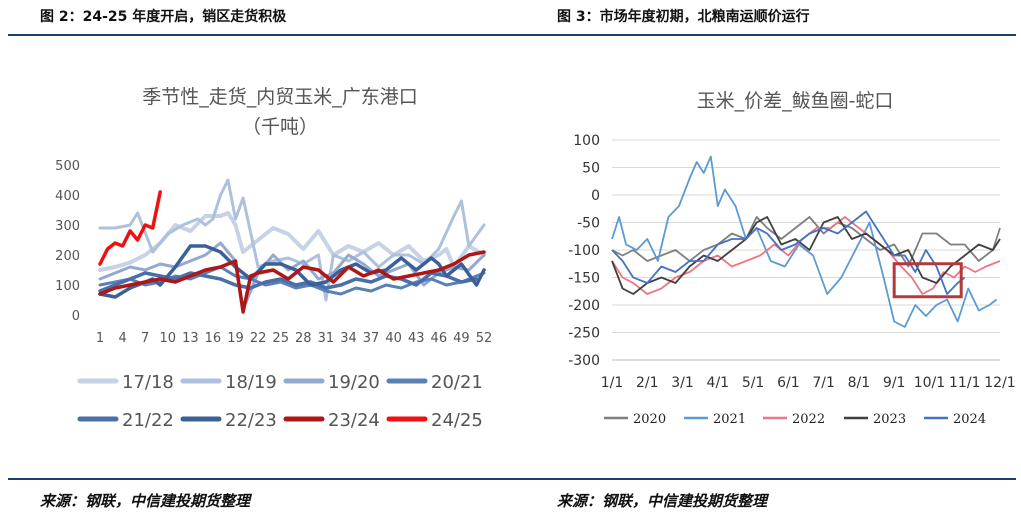  Describe the element at coordinates (588, 224) in the screenshot. I see `right-y-tick--50: -50` at that location.